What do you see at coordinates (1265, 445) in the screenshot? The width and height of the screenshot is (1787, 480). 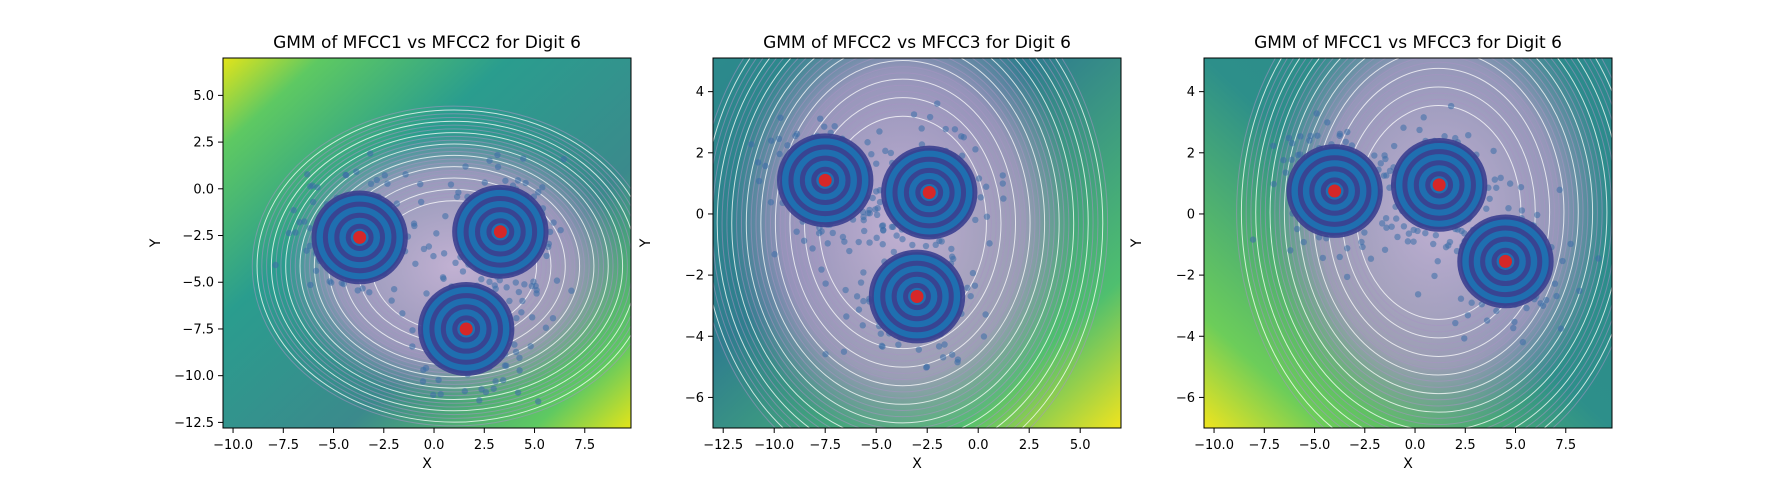 I see `x-tick-label: −7.5` at bounding box center [1265, 445].